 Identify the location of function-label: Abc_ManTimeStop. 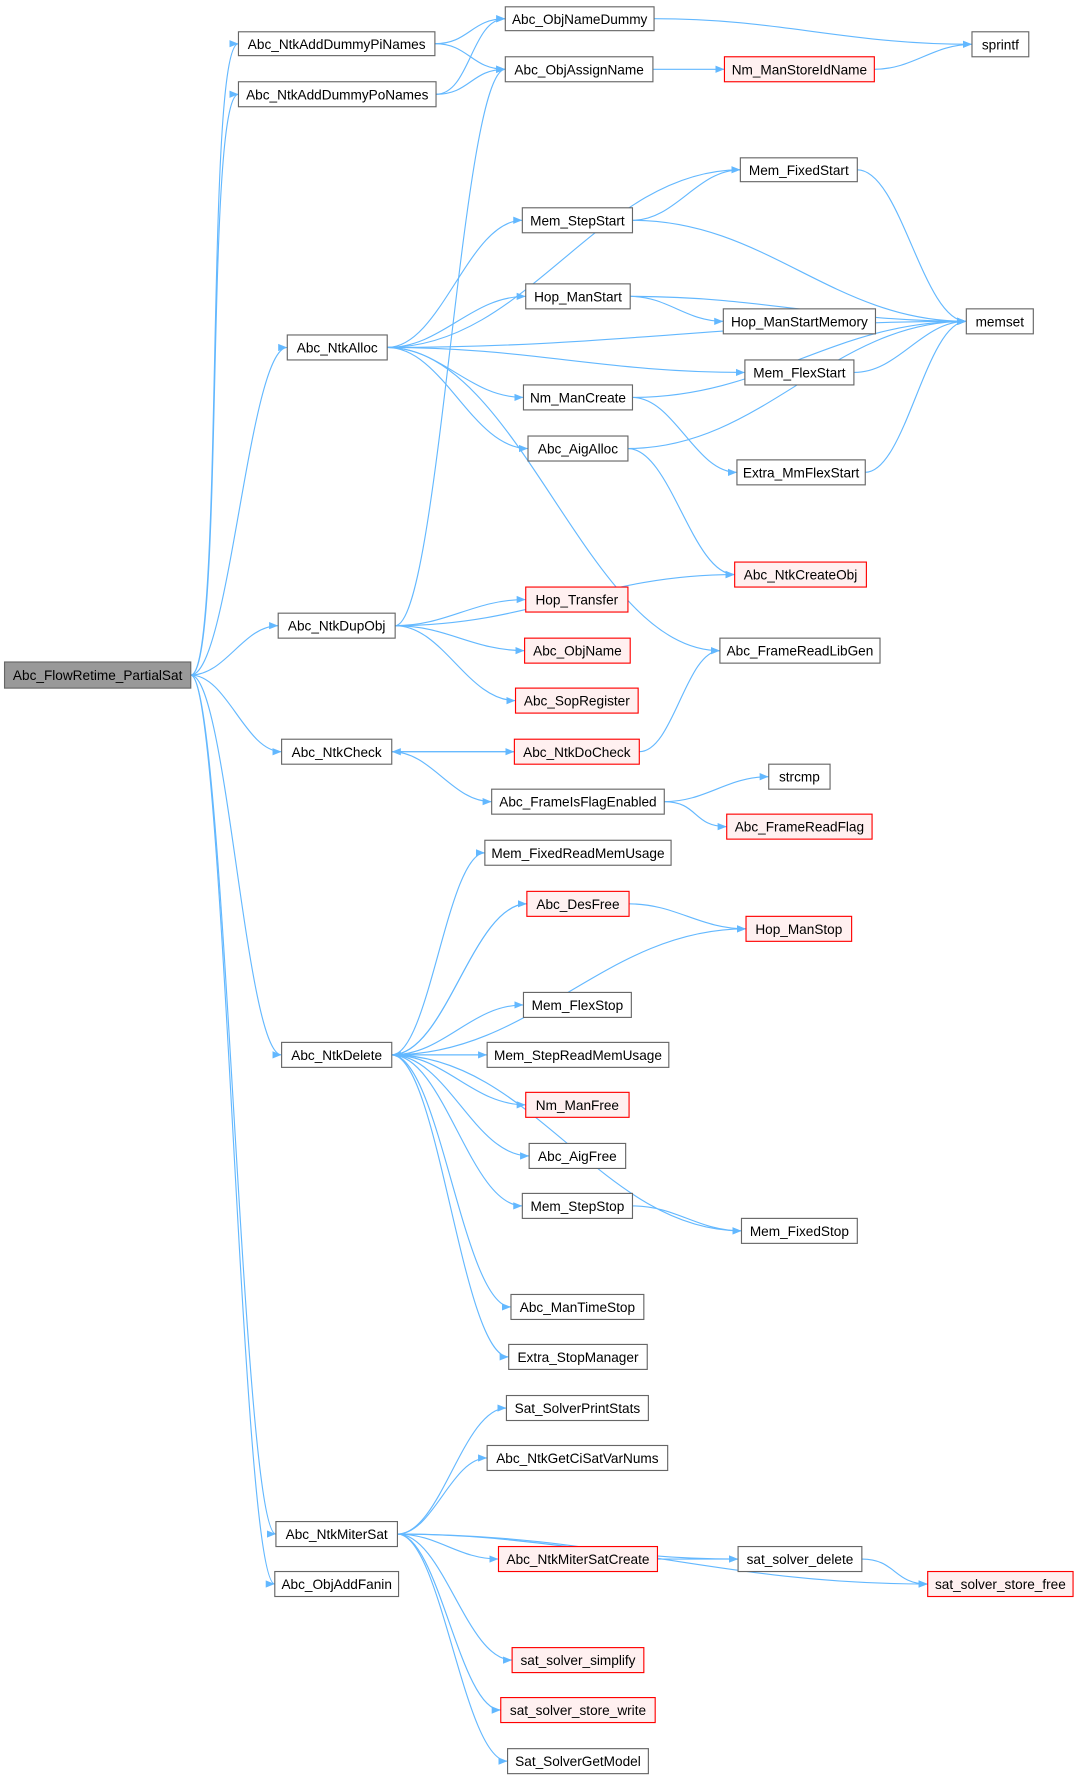
(577, 1307).